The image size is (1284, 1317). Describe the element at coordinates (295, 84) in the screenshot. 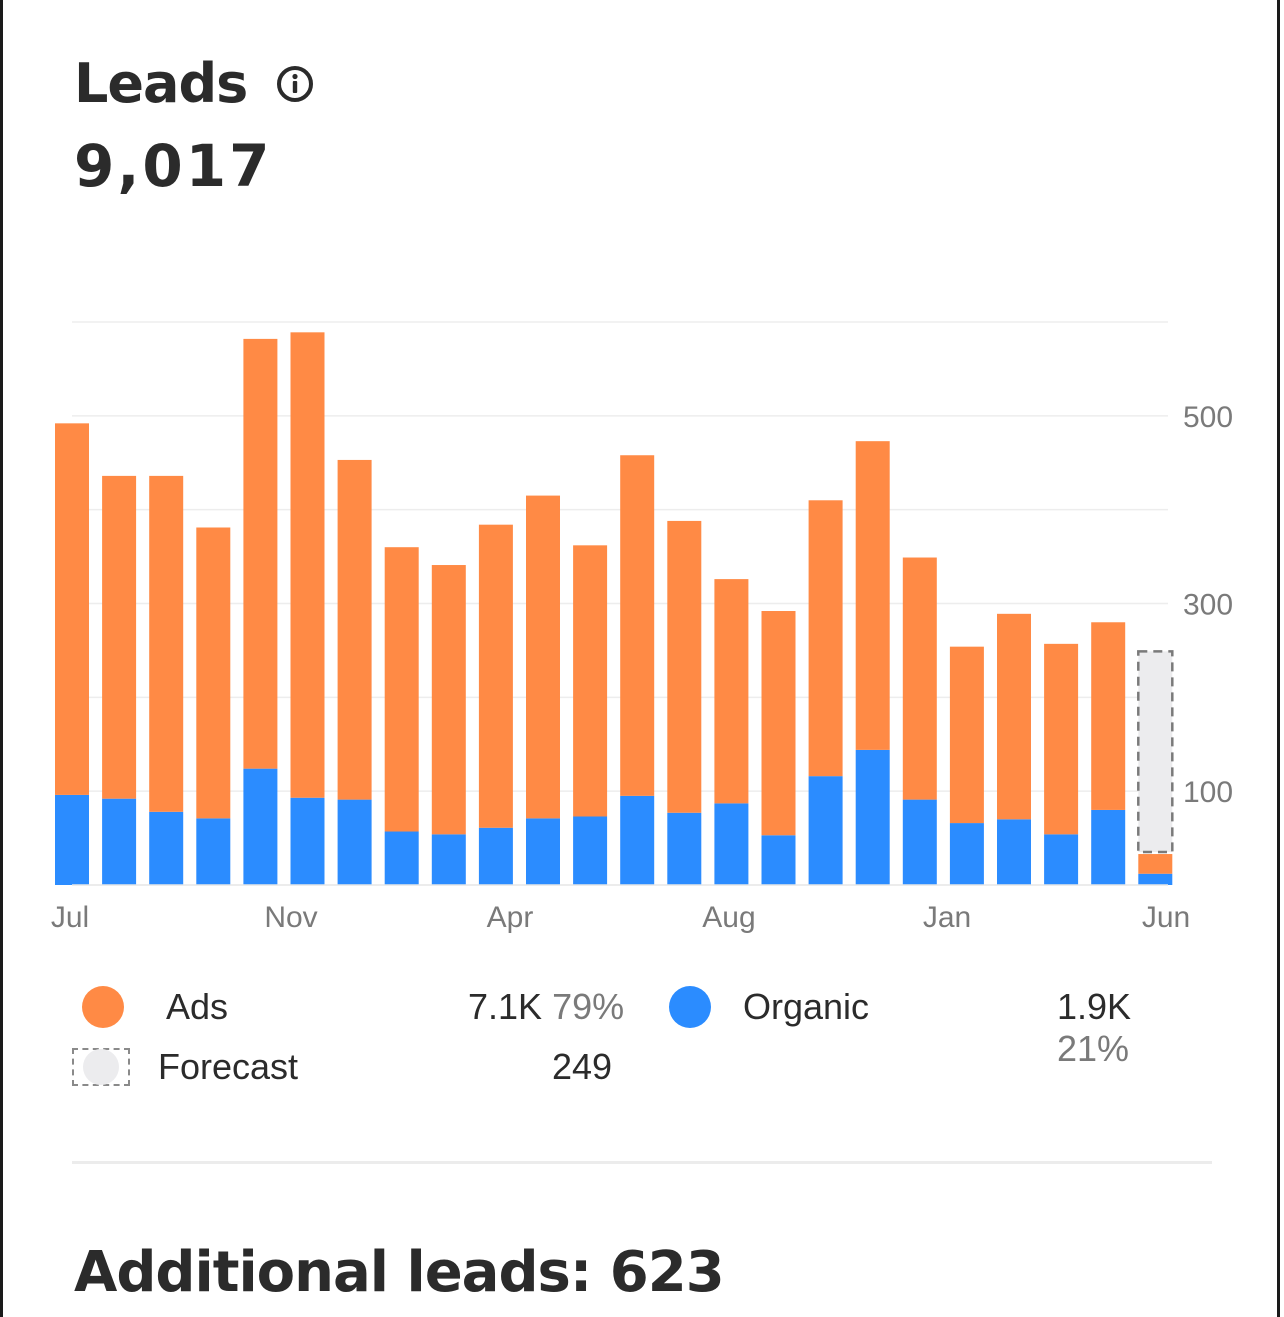

I see `info-circle-icon` at that location.